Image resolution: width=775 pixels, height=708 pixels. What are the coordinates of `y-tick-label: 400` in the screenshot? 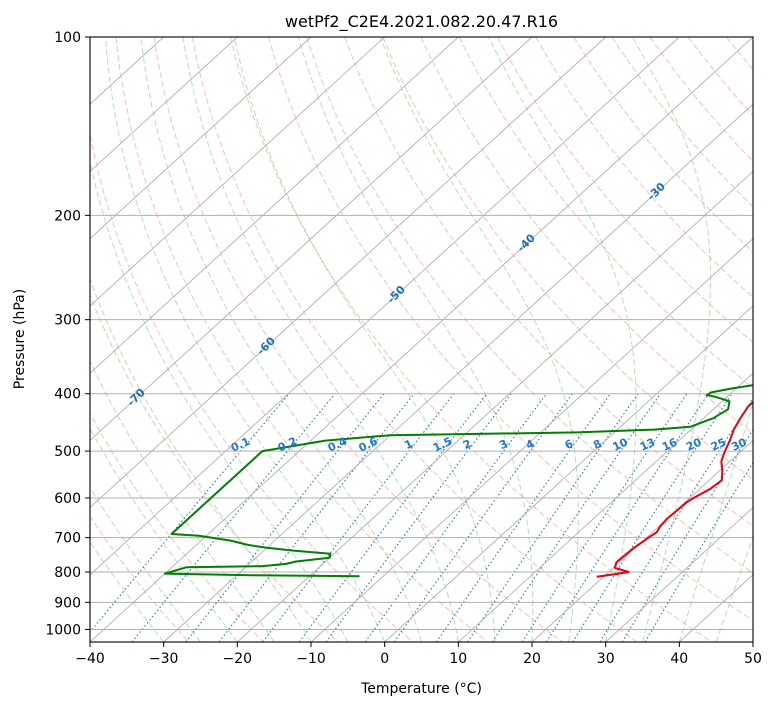 It's located at (67, 395).